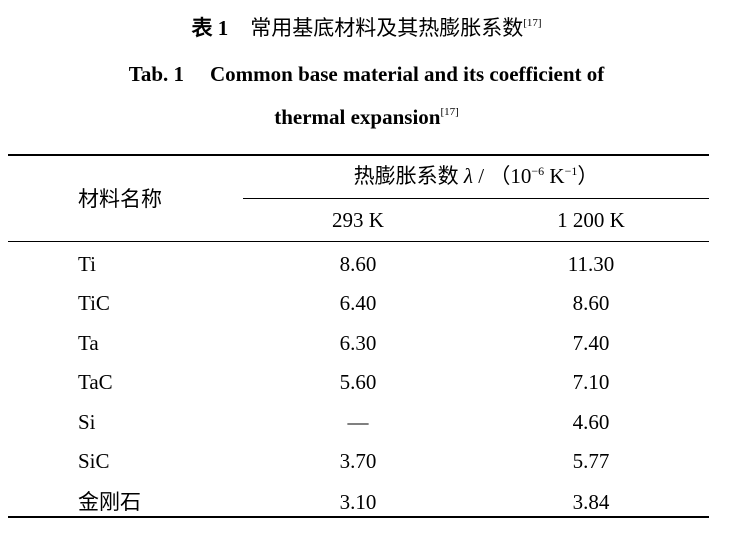  I want to click on table-caption-english-line2: thermal expansion[17], so click(366, 117).